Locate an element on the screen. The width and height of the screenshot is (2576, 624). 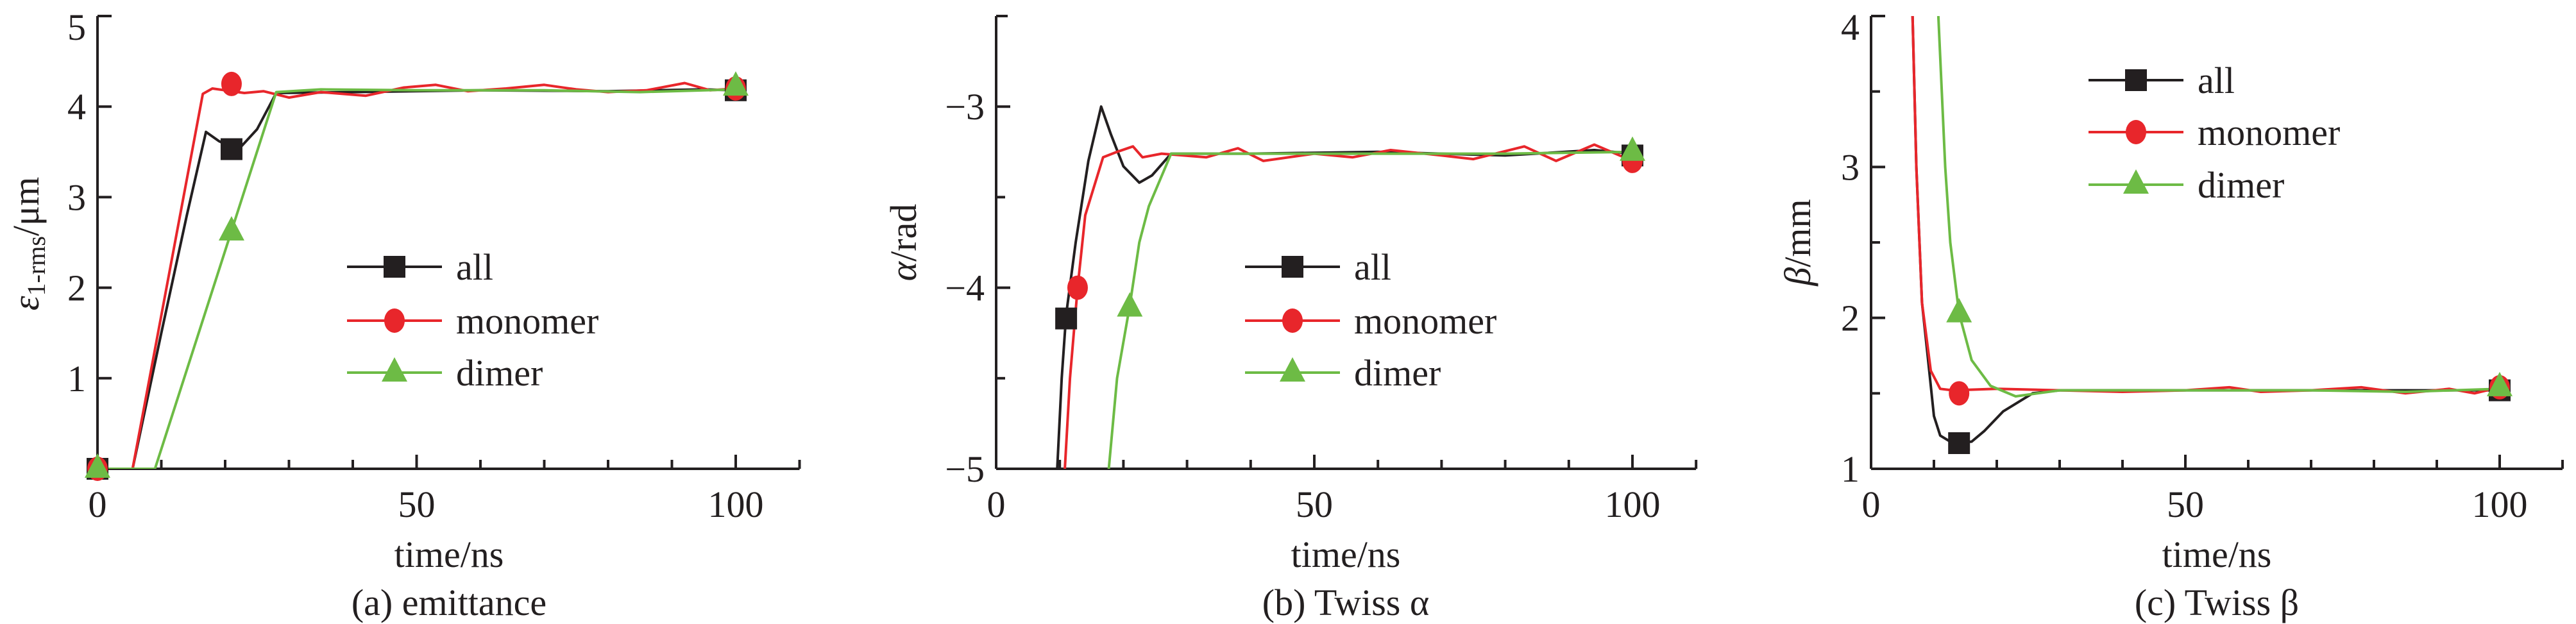
y-tick-label: 5 is located at coordinates (76, 27).